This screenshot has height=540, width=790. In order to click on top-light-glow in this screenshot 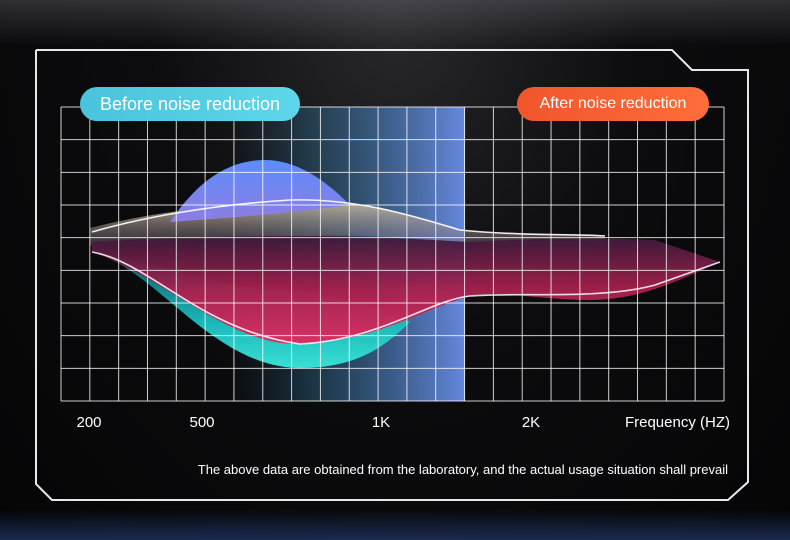, I will do `click(395, 23)`.